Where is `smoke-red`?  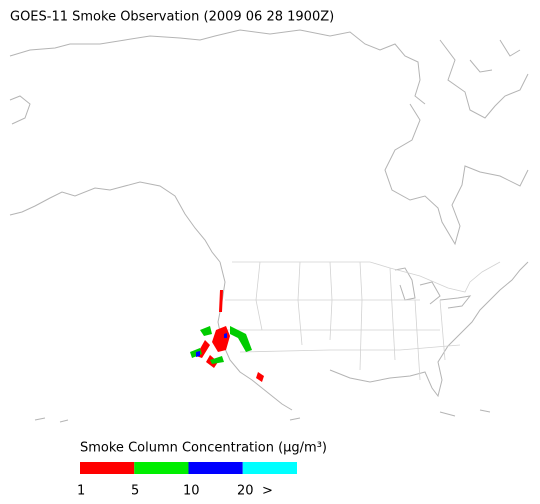 smoke-red is located at coordinates (230, 336).